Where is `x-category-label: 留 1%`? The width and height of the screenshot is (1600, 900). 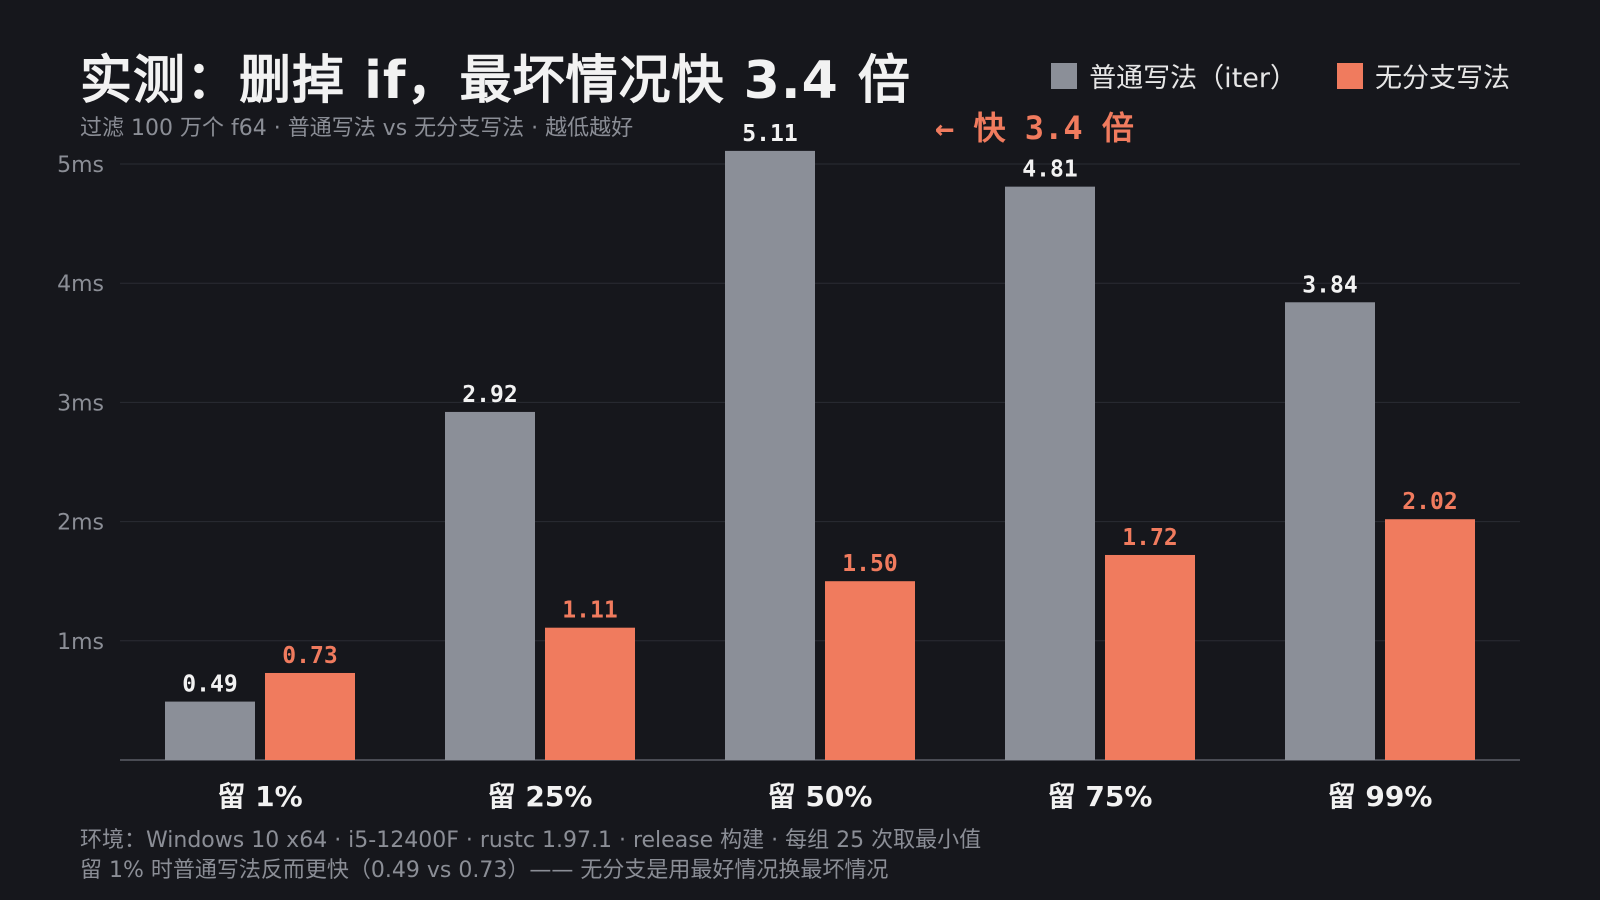
x-category-label: 留 1% is located at coordinates (259, 796).